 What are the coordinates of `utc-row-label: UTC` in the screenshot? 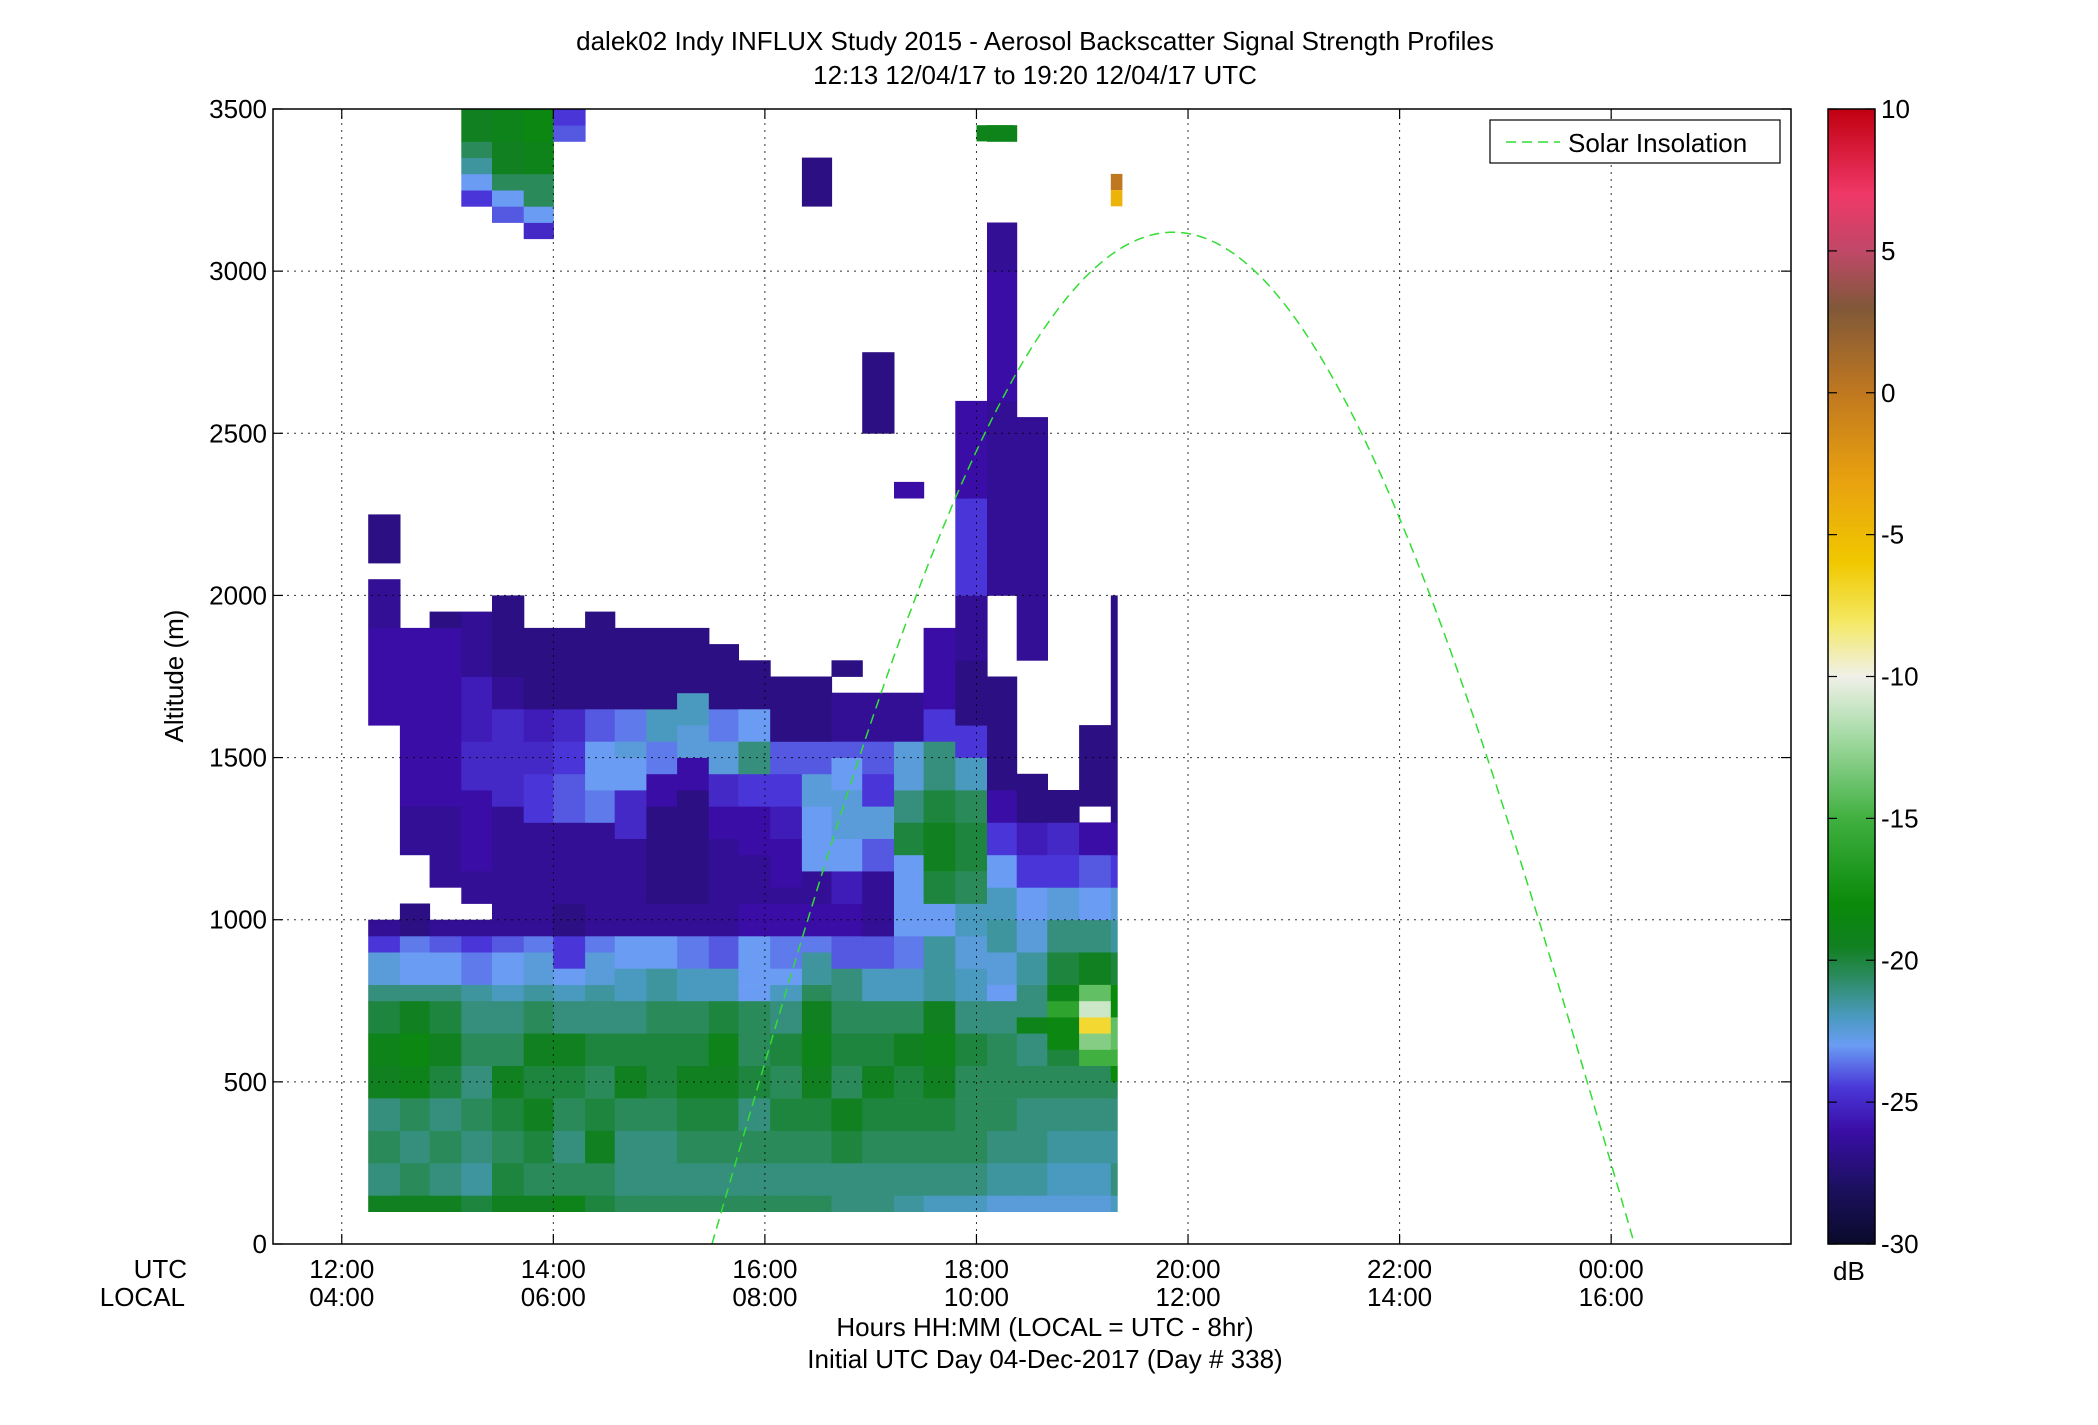 It's located at (160, 1269).